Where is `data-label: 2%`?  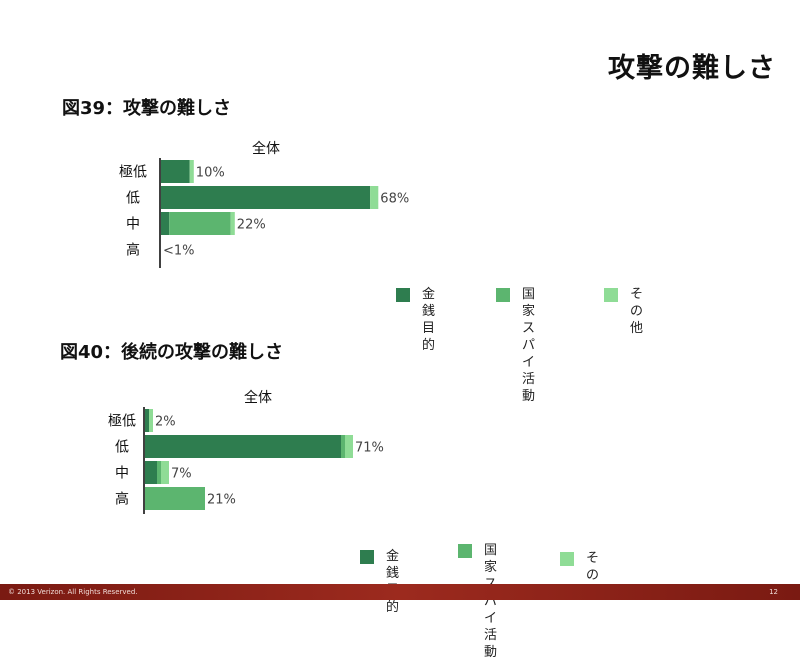 data-label: 2% is located at coordinates (165, 422).